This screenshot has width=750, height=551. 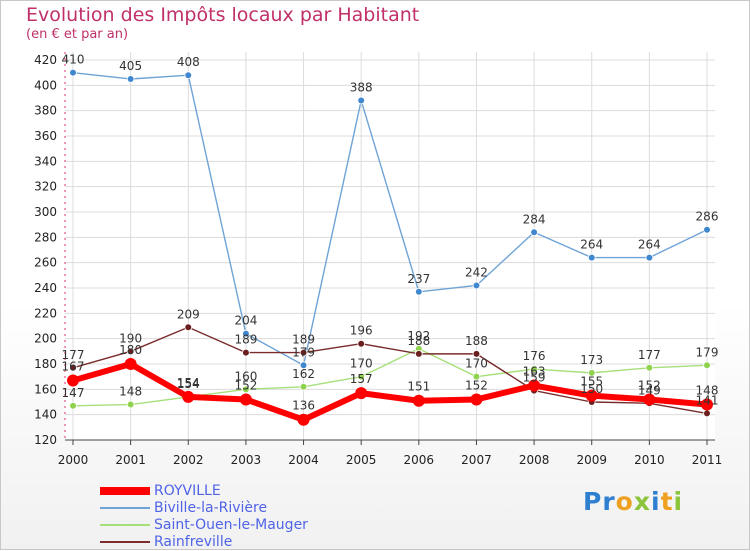 What do you see at coordinates (45, 161) in the screenshot?
I see `y-tick-label: 340` at bounding box center [45, 161].